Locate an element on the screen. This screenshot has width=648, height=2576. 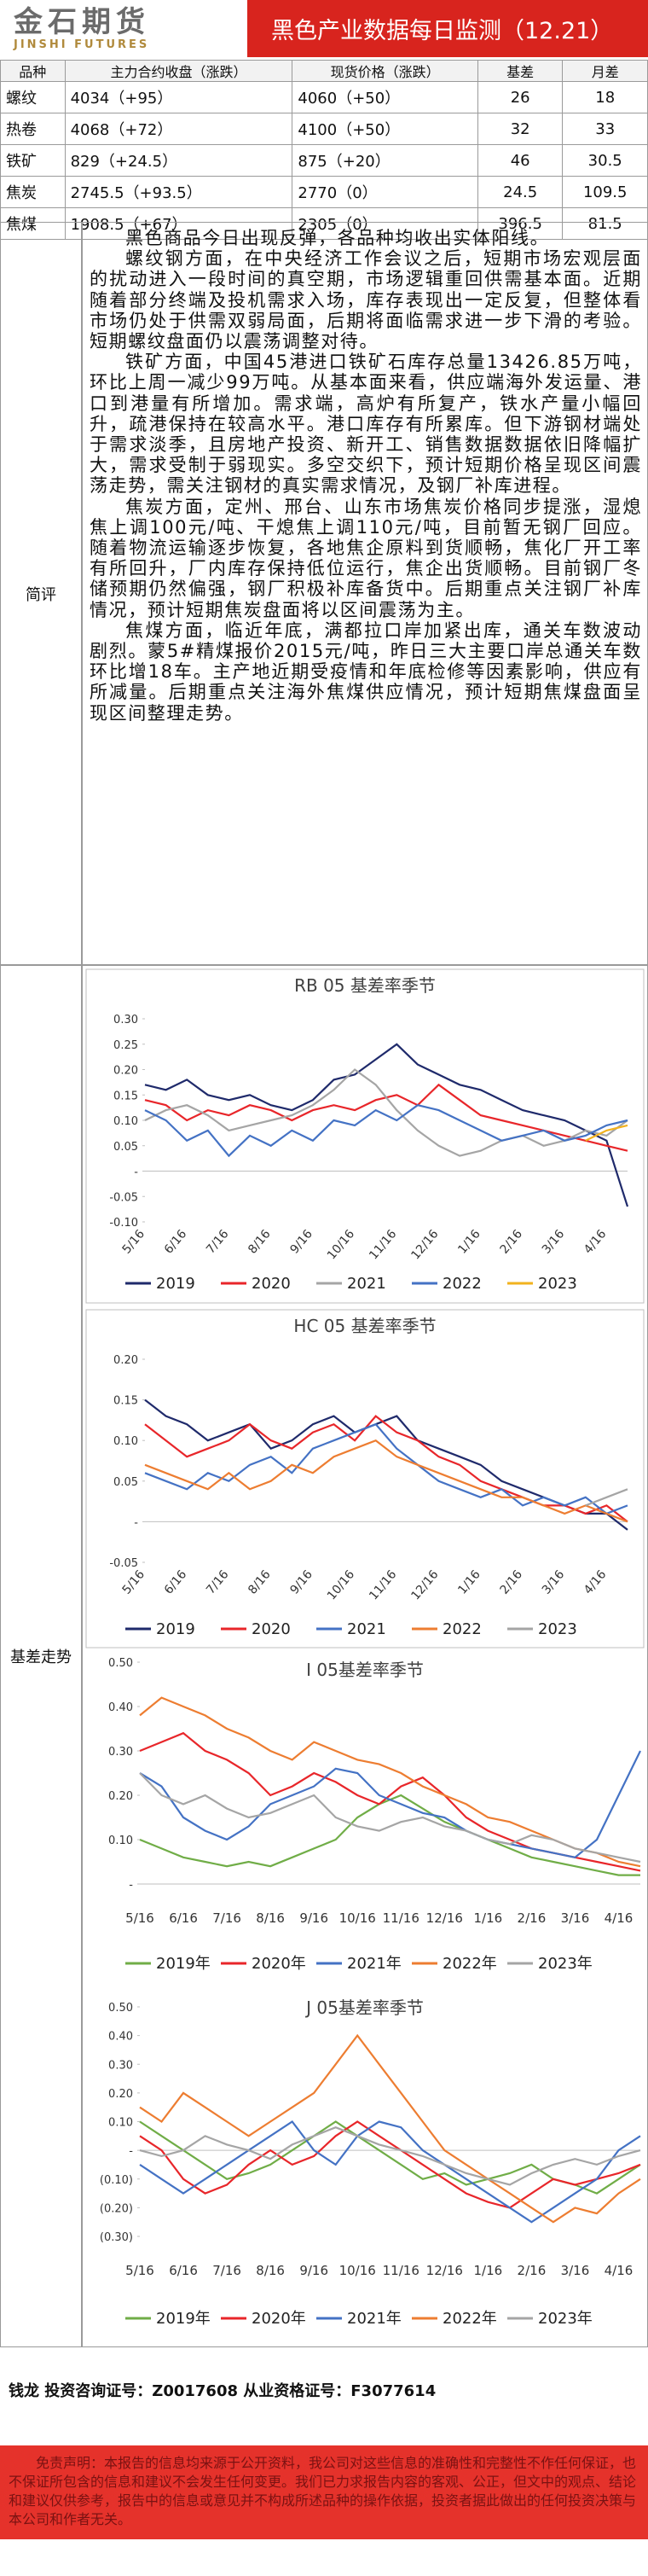
y-tick-label: 0.15 is located at coordinates (125, 1096).